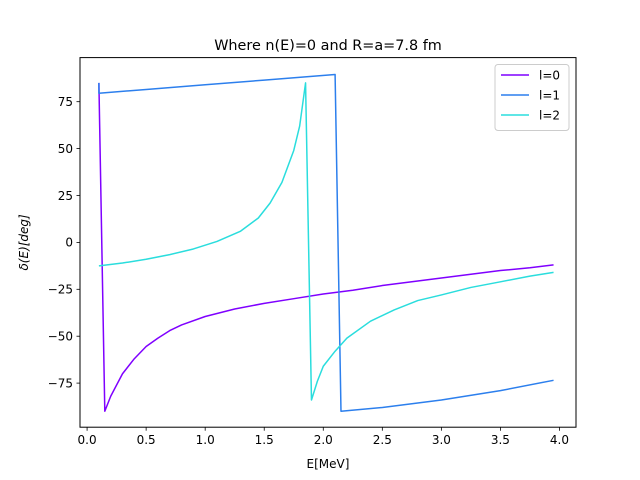 The width and height of the screenshot is (640, 480). I want to click on x-axis-label: E[MeV], so click(328, 464).